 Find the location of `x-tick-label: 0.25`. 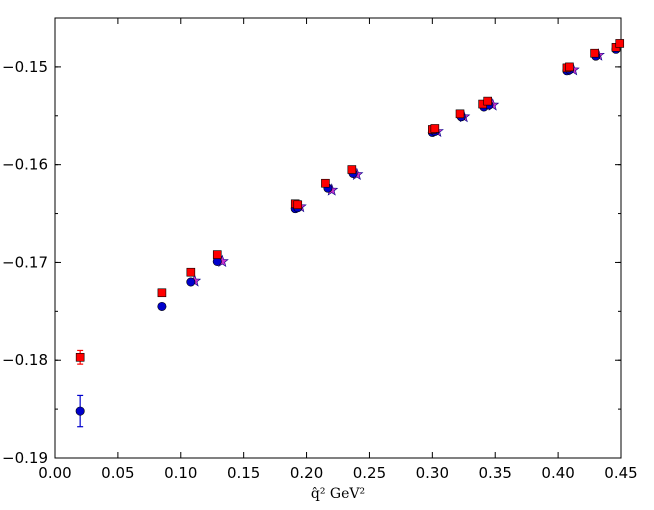

x-tick-label: 0.25 is located at coordinates (369, 473).